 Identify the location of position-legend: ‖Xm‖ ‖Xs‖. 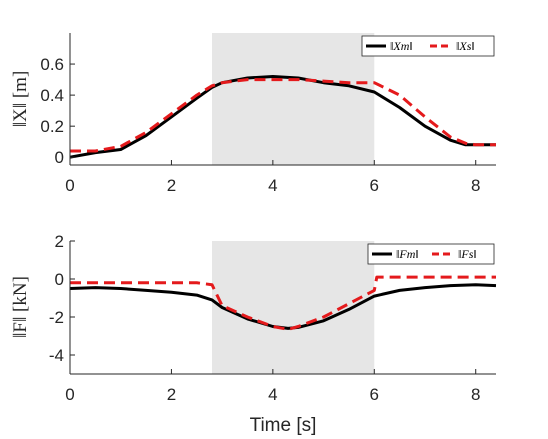
(428, 46).